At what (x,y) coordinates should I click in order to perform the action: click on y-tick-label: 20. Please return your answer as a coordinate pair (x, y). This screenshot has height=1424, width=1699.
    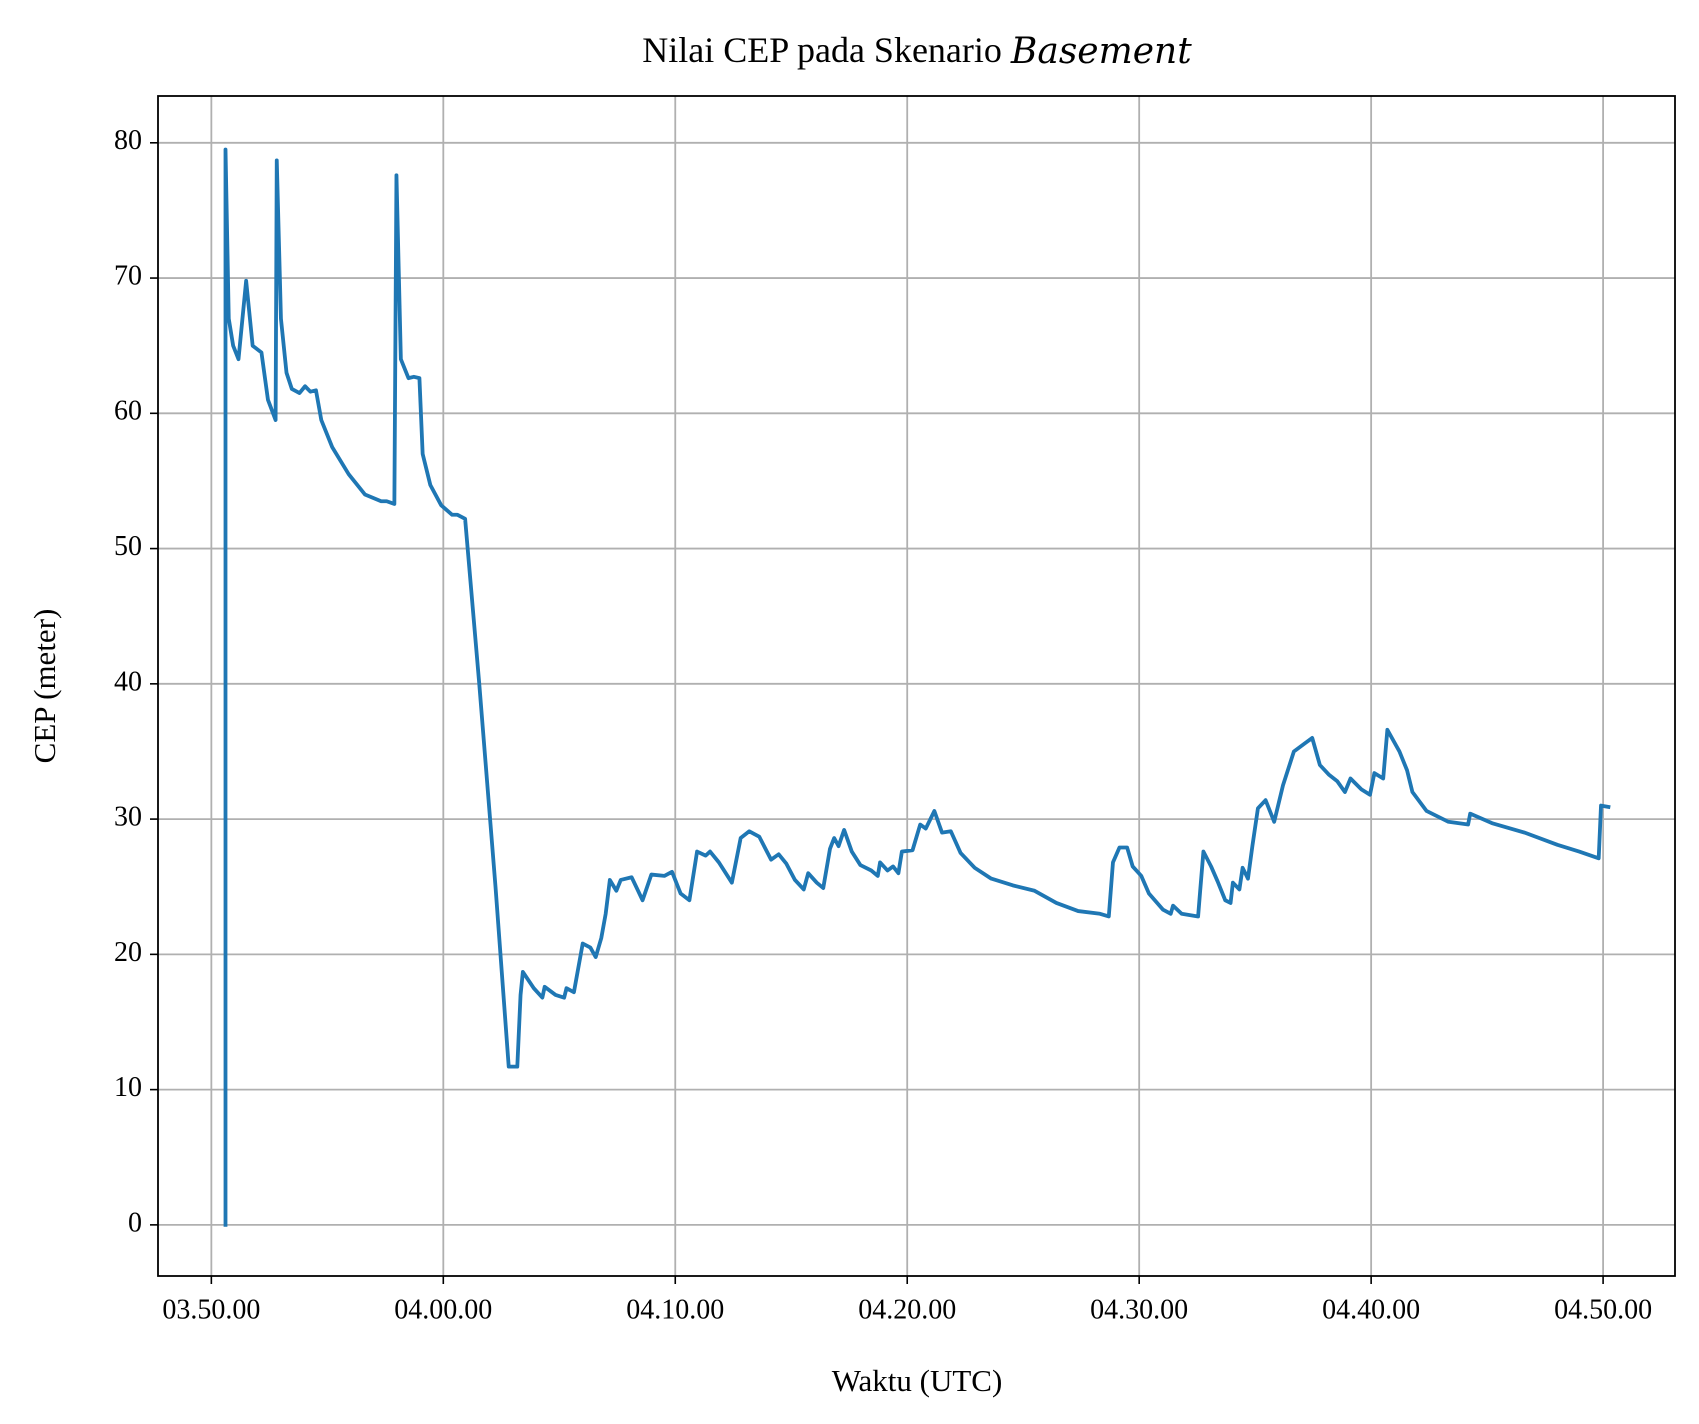
    Looking at the image, I should click on (128, 952).